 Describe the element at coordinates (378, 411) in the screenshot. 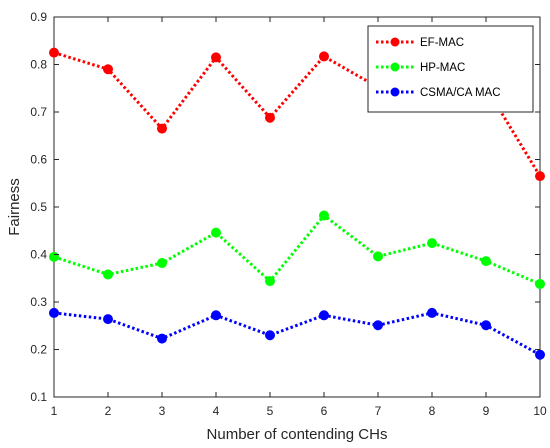

I see `x-tick-label: 7` at that location.